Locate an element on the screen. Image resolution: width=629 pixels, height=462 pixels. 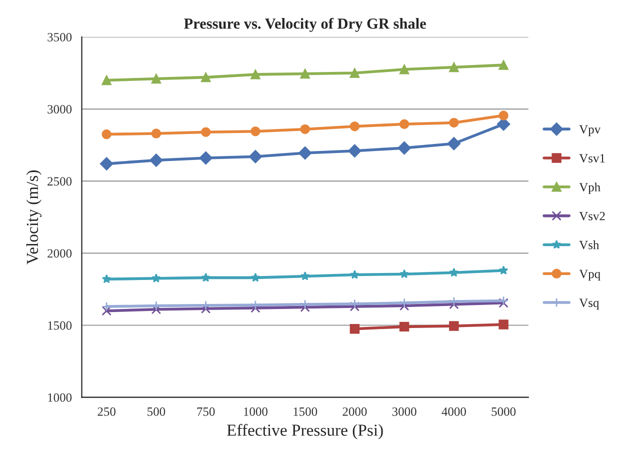
legend-label: Vpq is located at coordinates (589, 275).